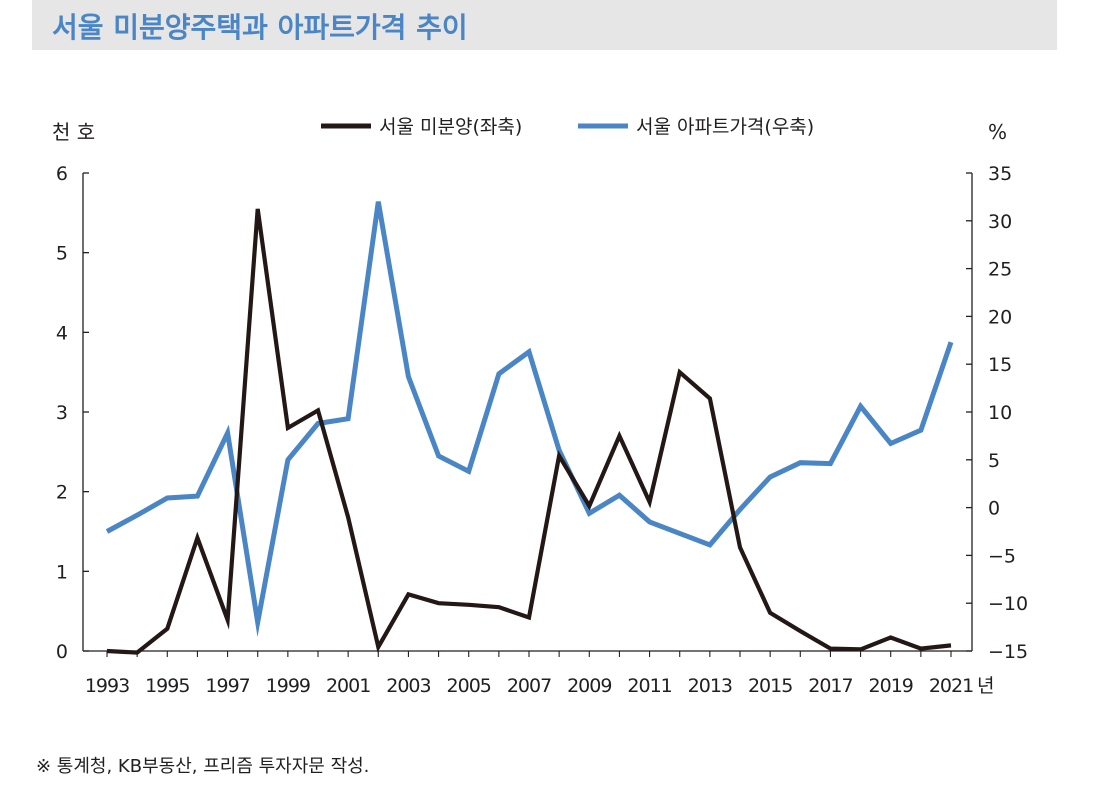  What do you see at coordinates (260, 27) in the screenshot?
I see `page-title: 서울 미분양주택과 아파트가격 추이` at bounding box center [260, 27].